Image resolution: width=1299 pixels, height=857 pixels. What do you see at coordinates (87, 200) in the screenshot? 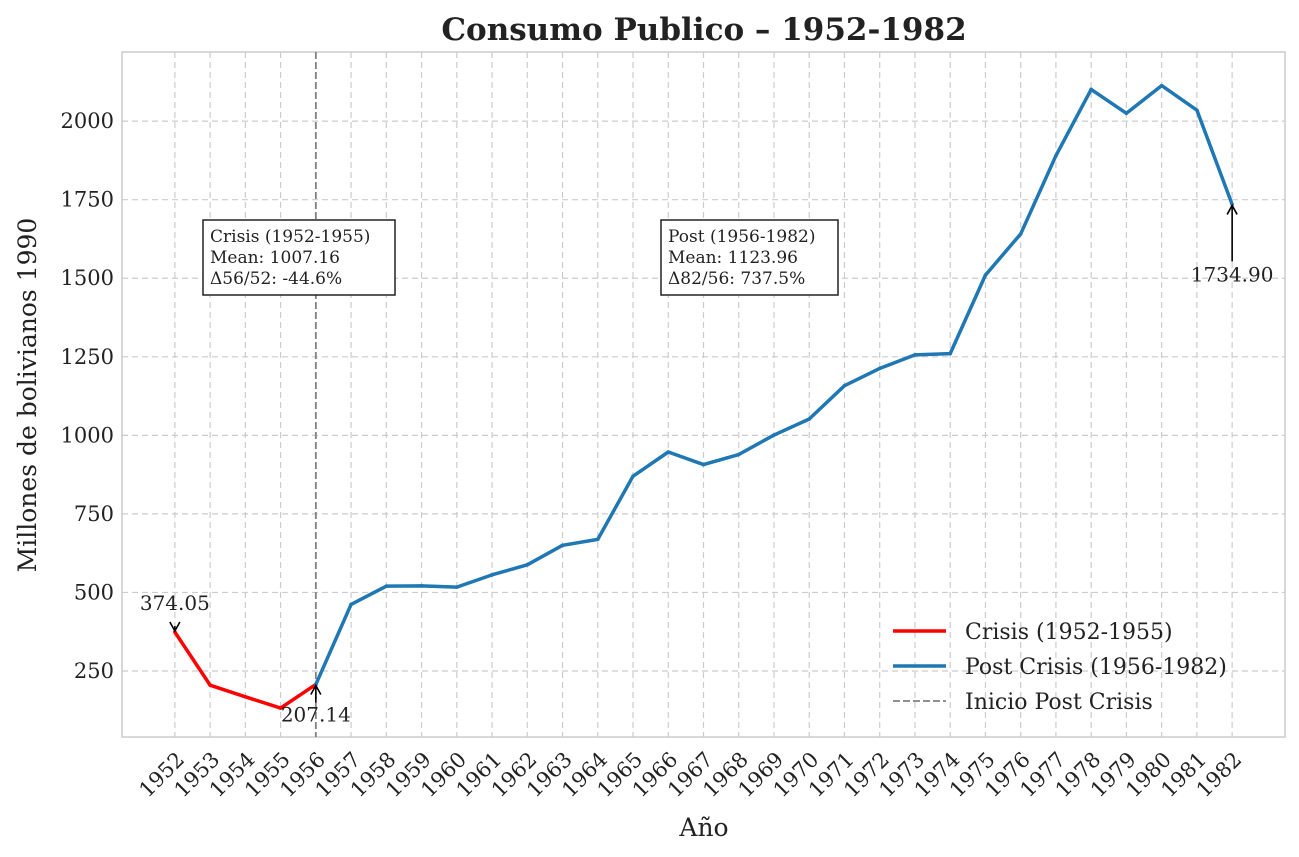
I see `y-tick-label: 1750` at bounding box center [87, 200].